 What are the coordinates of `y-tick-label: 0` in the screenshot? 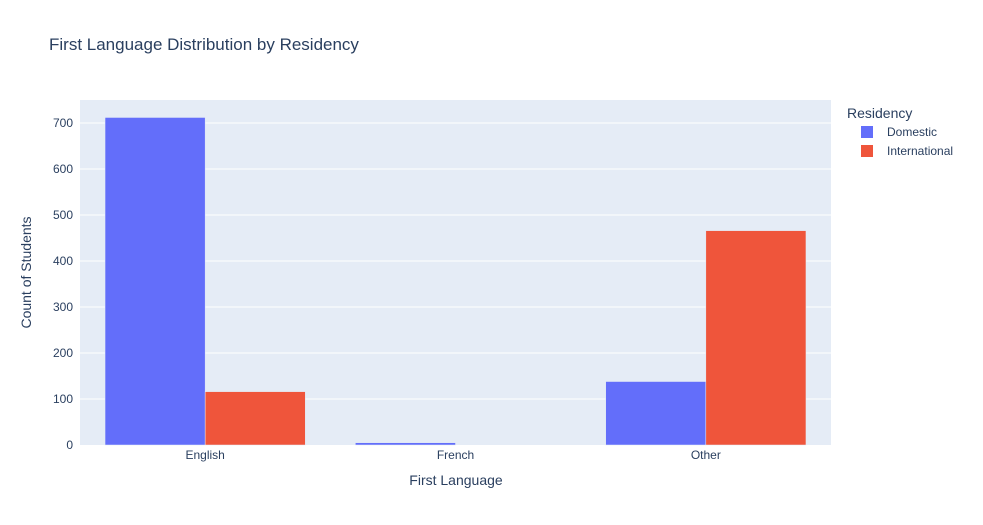 It's located at (69, 445).